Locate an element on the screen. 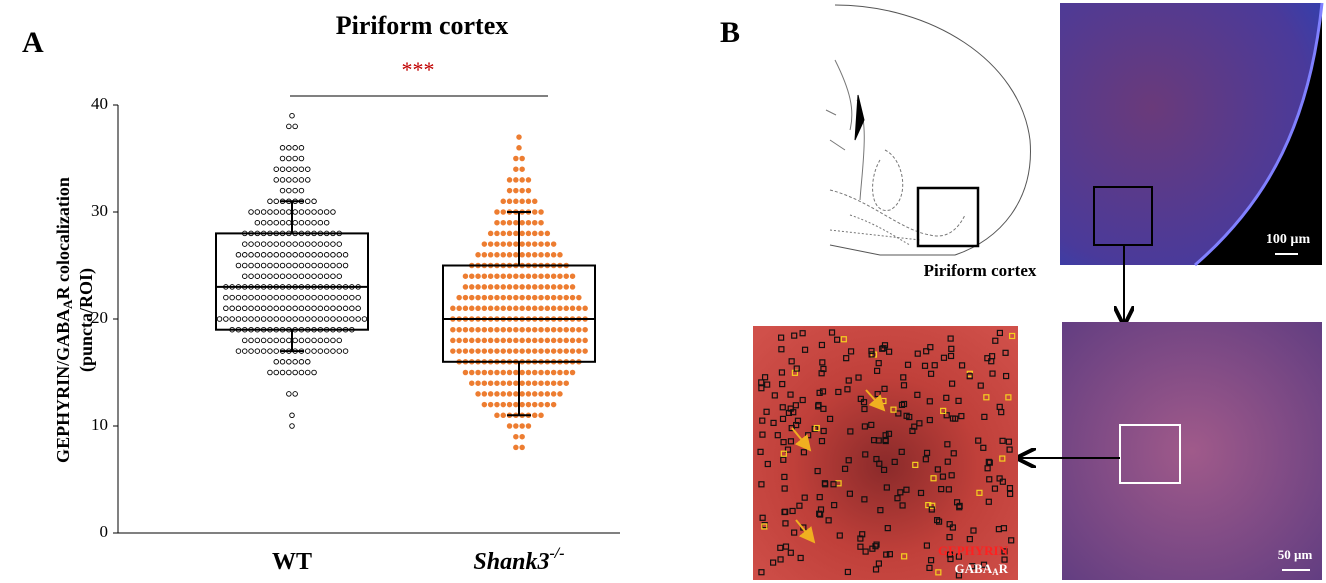 This screenshot has height=583, width=1326. y-tick-label: 10 is located at coordinates (99, 424).